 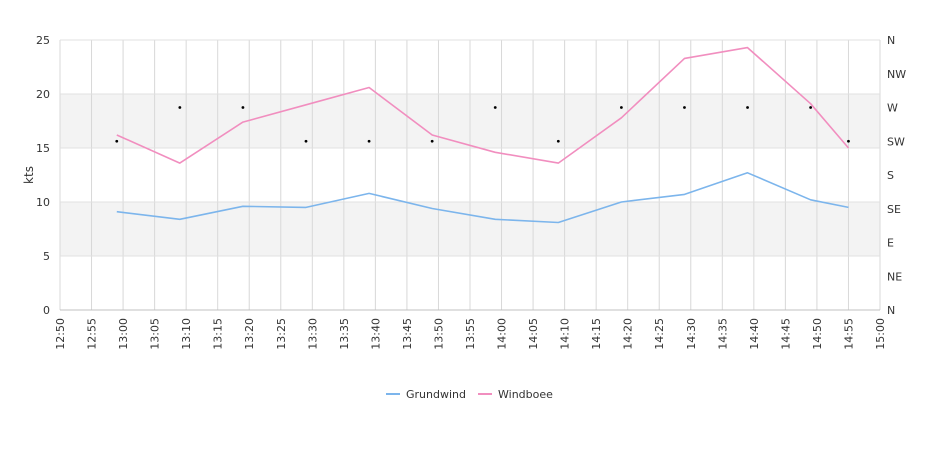 What do you see at coordinates (894, 209) in the screenshot?
I see `y2-tick-label: SE` at bounding box center [894, 209].